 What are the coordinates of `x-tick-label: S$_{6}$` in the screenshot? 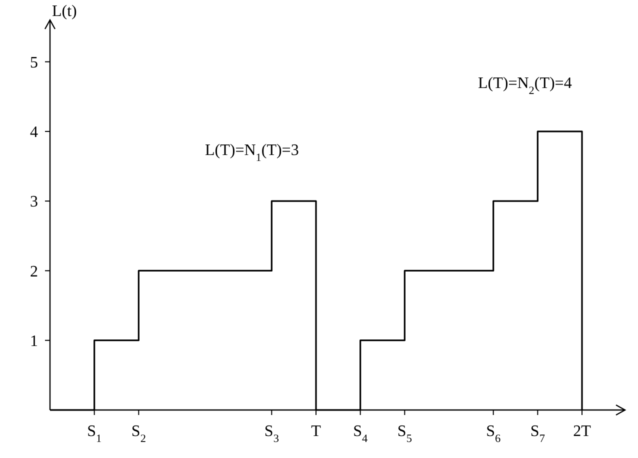 It's located at (493, 434).